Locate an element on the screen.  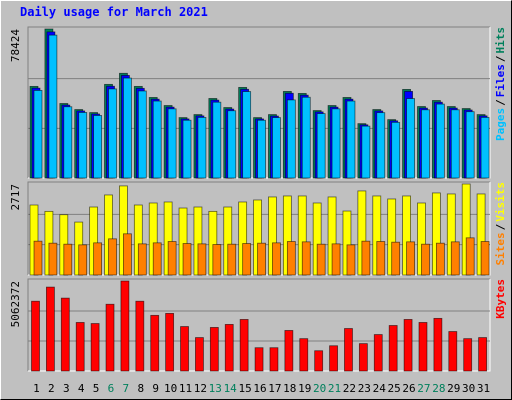
x-tick-label: 25 is located at coordinates (394, 388).